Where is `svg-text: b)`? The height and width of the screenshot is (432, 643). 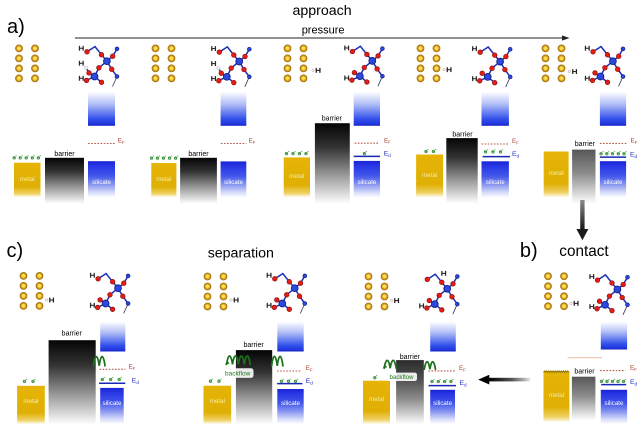 svg-text: b) is located at coordinates (529, 251).